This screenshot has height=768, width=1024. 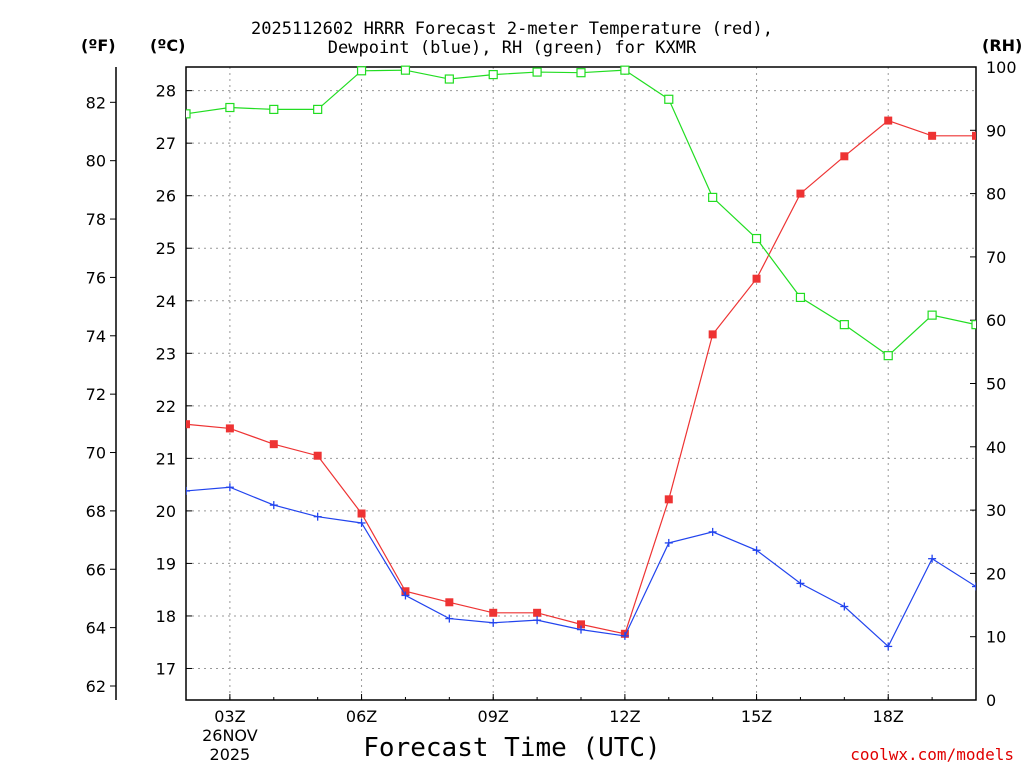 What do you see at coordinates (166, 353) in the screenshot?
I see `celsius-tick-label: 23` at bounding box center [166, 353].